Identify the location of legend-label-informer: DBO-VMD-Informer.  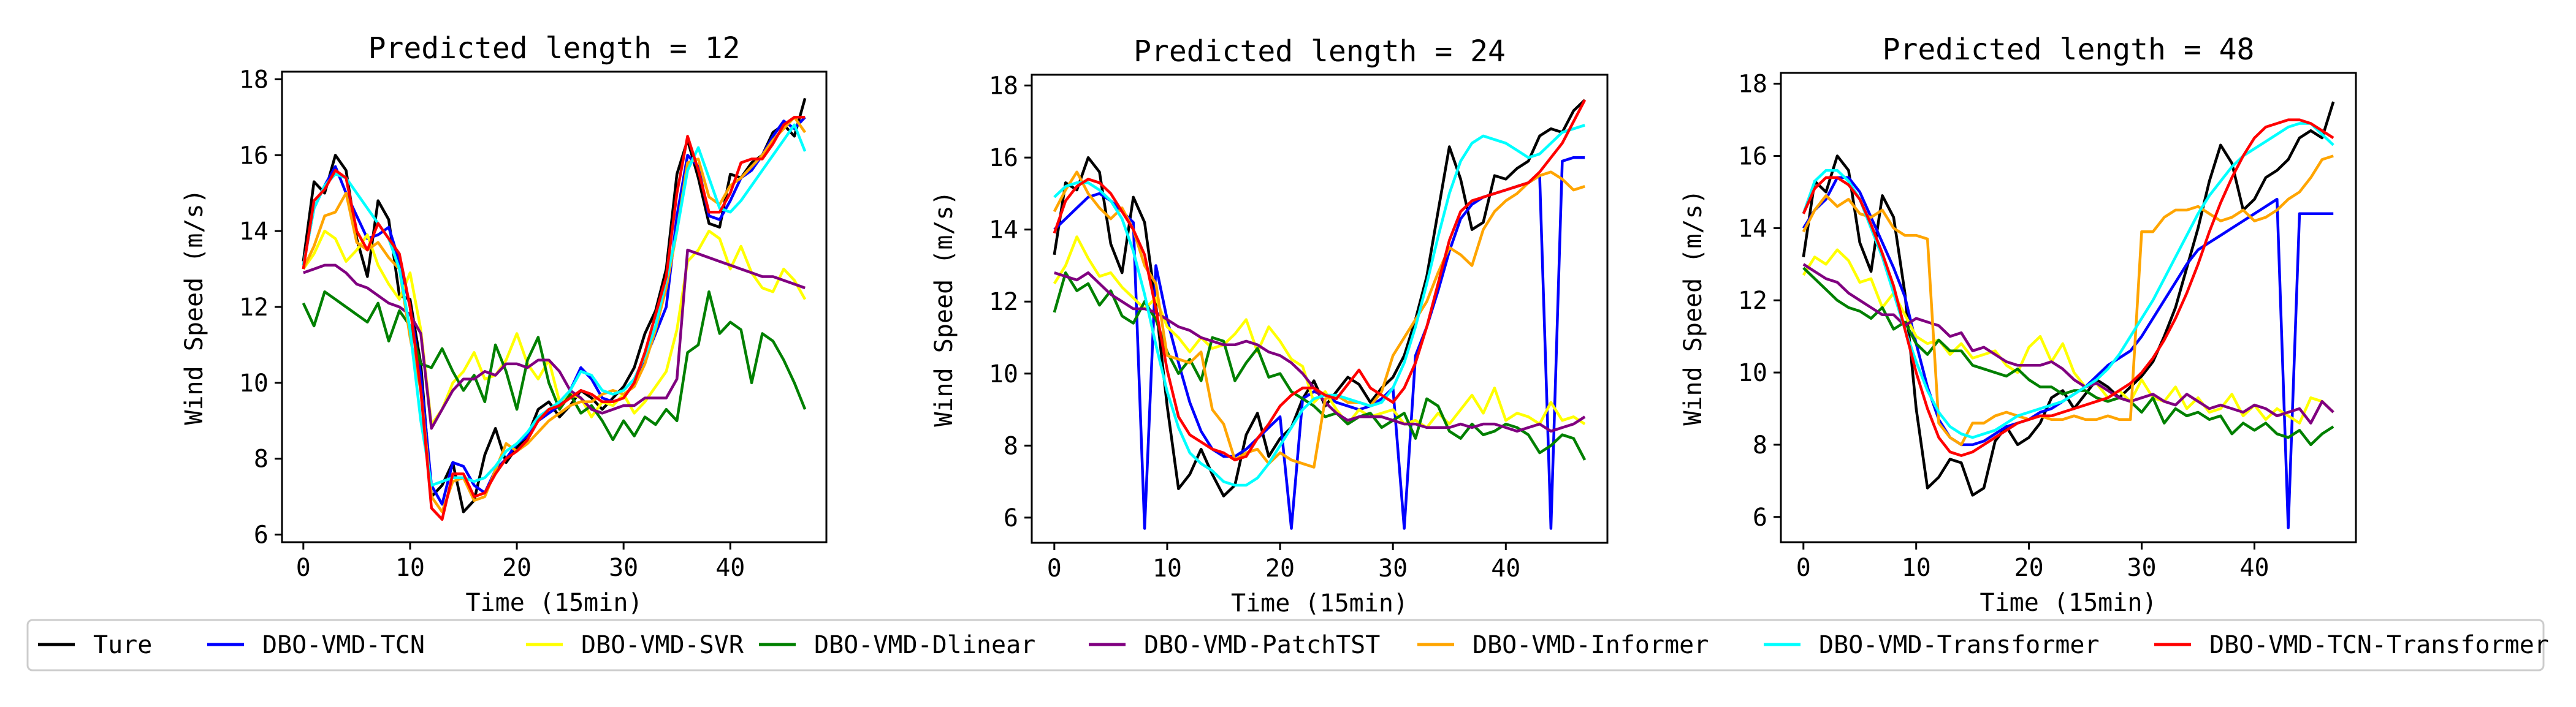
(1591, 645).